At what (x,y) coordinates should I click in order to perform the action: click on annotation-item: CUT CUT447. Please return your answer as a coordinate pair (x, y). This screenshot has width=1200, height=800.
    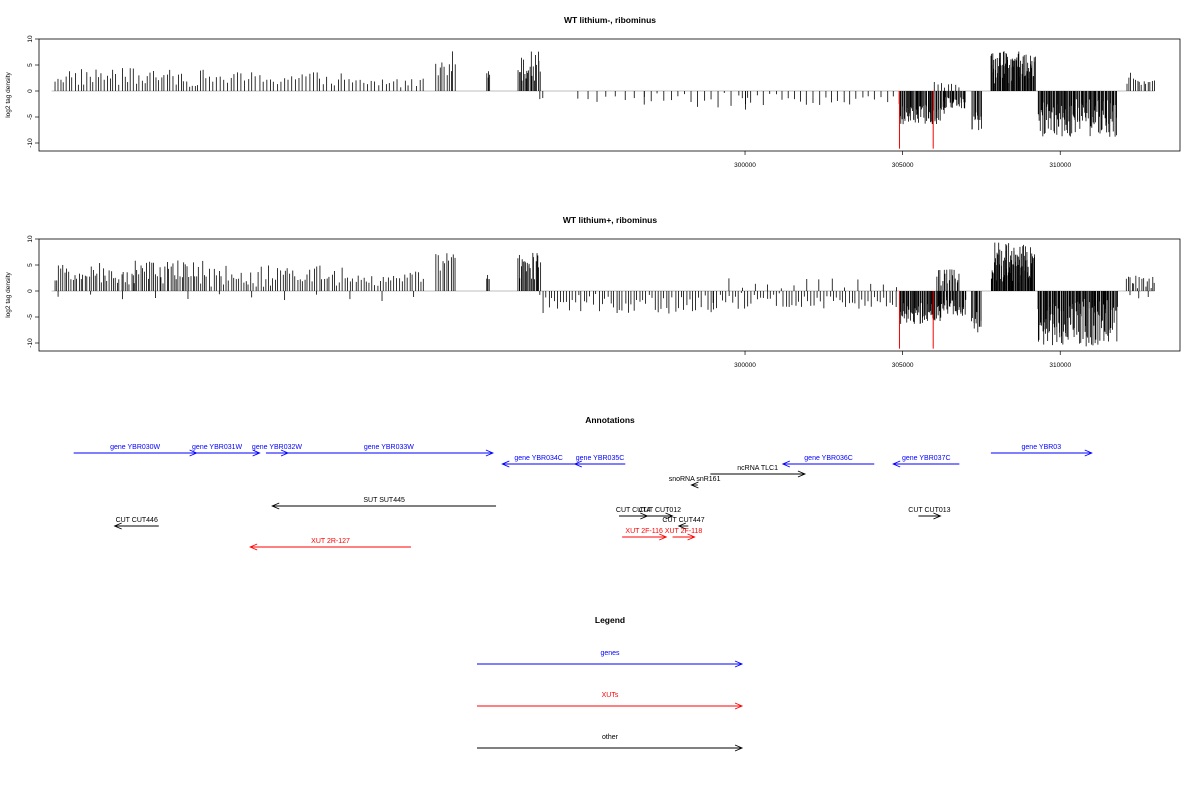
    Looking at the image, I should click on (683, 523).